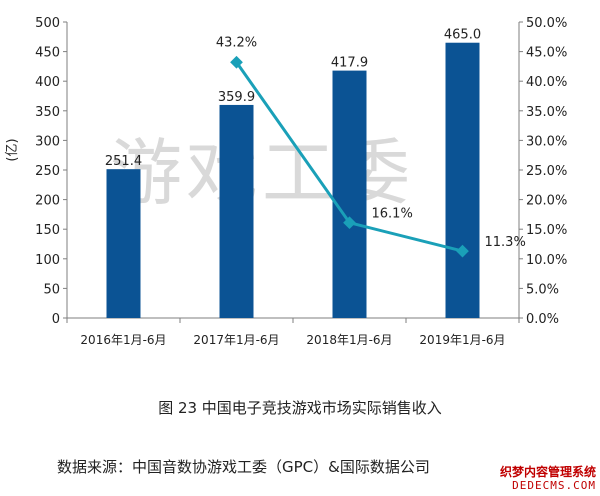 This screenshot has height=496, width=600. I want to click on line-data-label: 16.1%, so click(392, 214).